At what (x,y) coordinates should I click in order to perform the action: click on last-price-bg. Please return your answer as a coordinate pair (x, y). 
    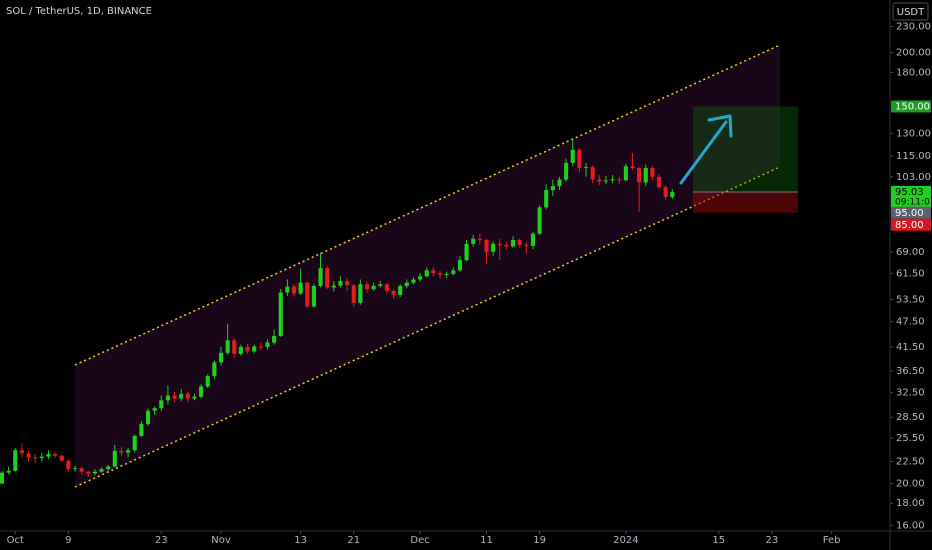
    Looking at the image, I should click on (911, 196).